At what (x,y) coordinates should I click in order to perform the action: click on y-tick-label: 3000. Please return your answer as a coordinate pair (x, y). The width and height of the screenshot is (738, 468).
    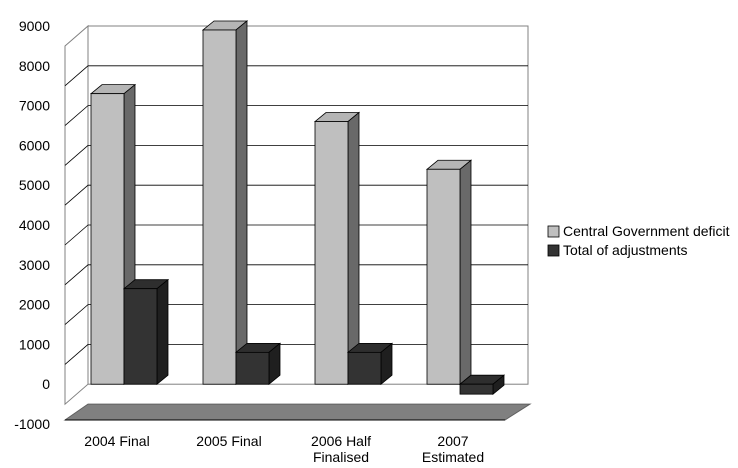
    Looking at the image, I should click on (34, 265).